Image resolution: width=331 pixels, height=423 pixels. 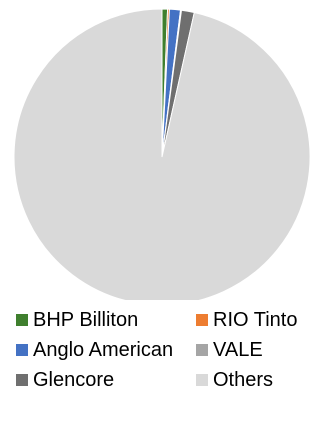 What do you see at coordinates (238, 350) in the screenshot?
I see `legend-label-vale: VALE` at bounding box center [238, 350].